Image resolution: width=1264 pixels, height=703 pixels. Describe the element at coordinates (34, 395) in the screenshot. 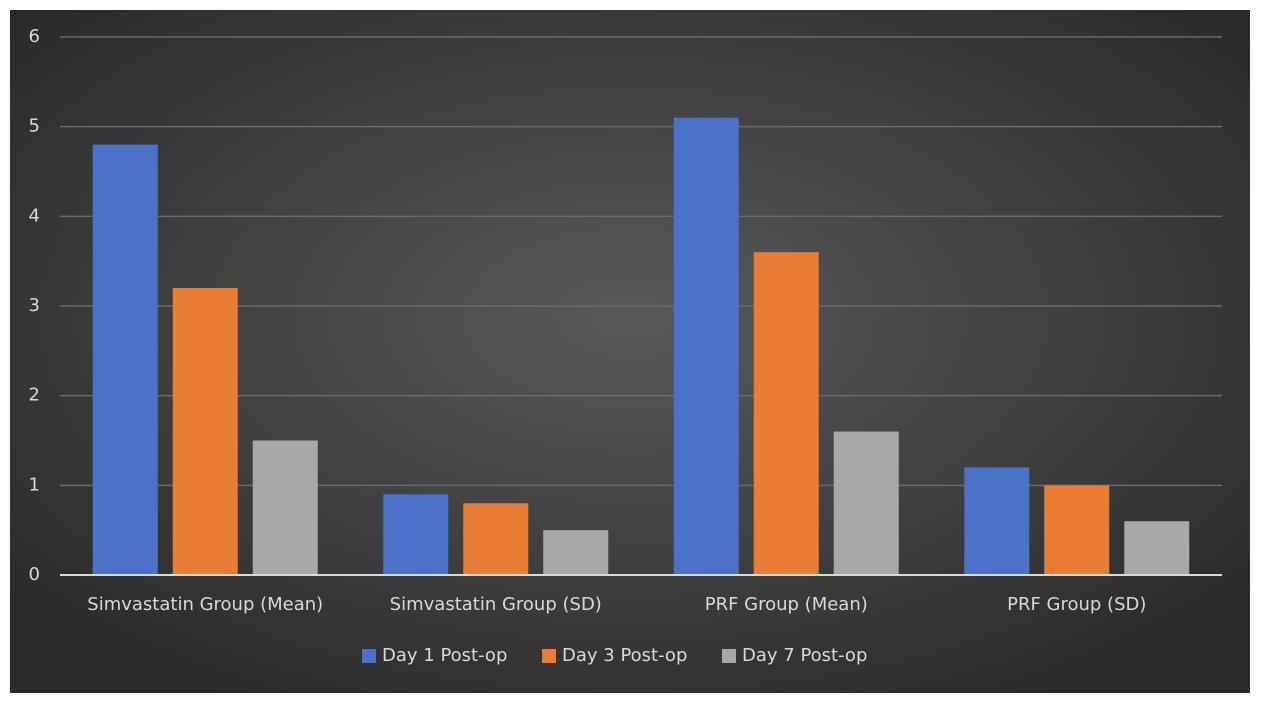

I see `y-tick-label: 2` at that location.